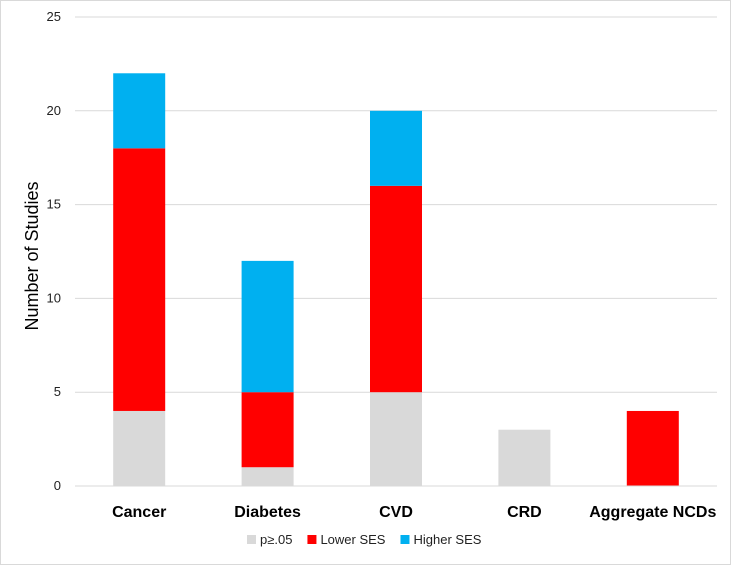 The width and height of the screenshot is (731, 565). What do you see at coordinates (54, 204) in the screenshot?
I see `y-tick-label: 15` at bounding box center [54, 204].